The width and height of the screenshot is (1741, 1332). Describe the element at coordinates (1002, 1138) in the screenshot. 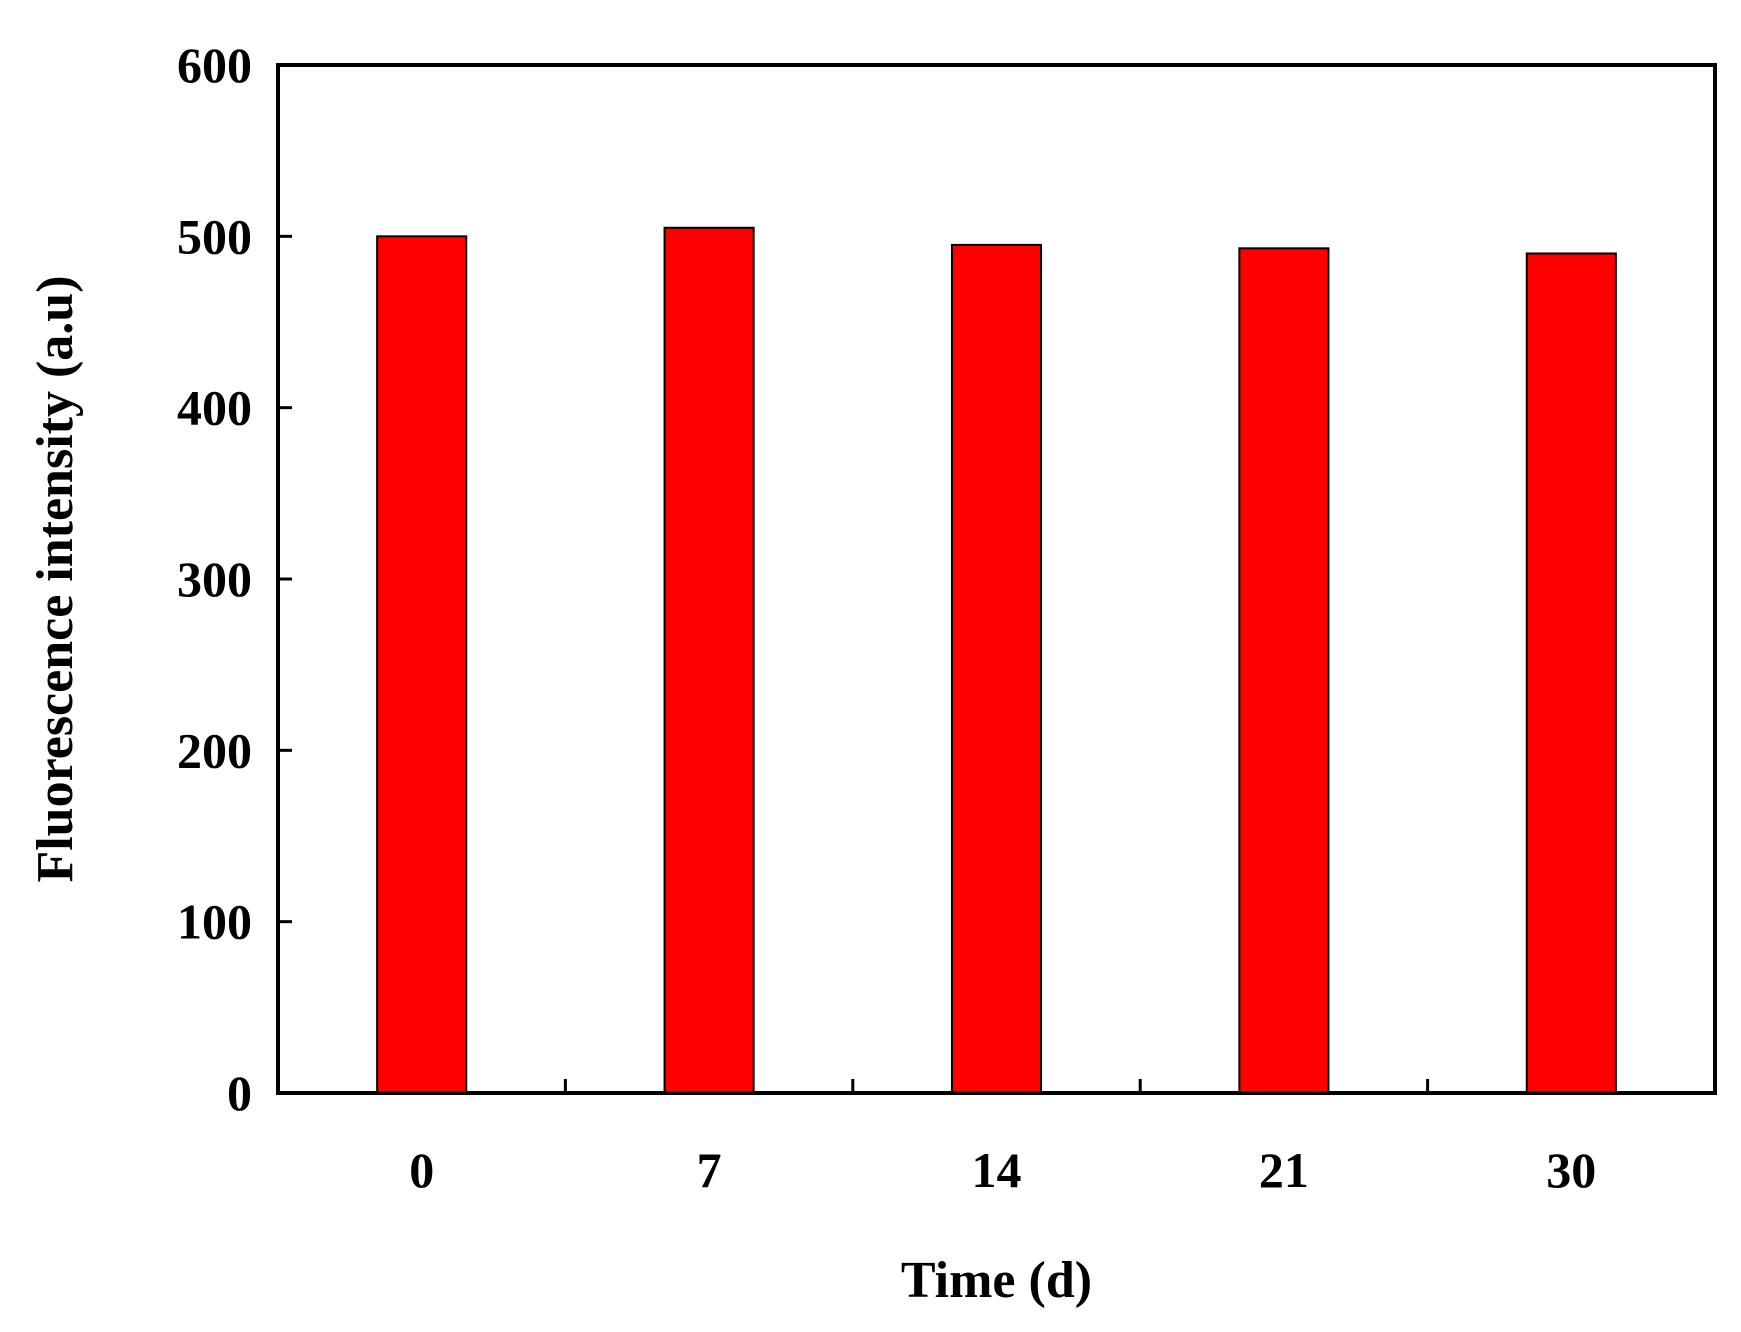

I see `x-axis: 0 7 14 21 30` at that location.